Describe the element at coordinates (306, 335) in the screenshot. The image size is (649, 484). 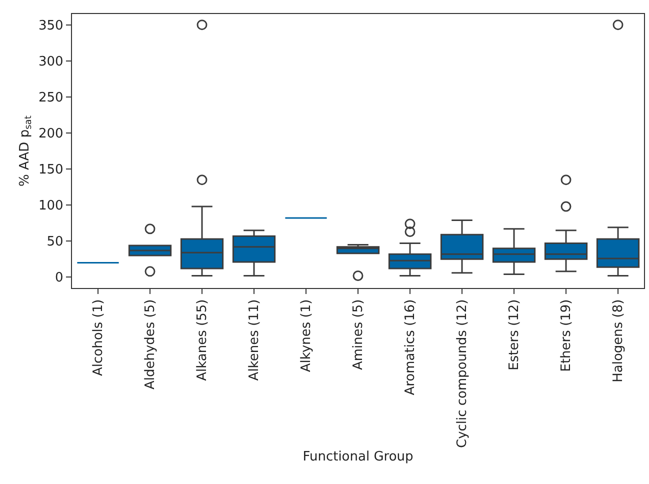
I see `x-tick-label: Alkynes (1)` at that location.